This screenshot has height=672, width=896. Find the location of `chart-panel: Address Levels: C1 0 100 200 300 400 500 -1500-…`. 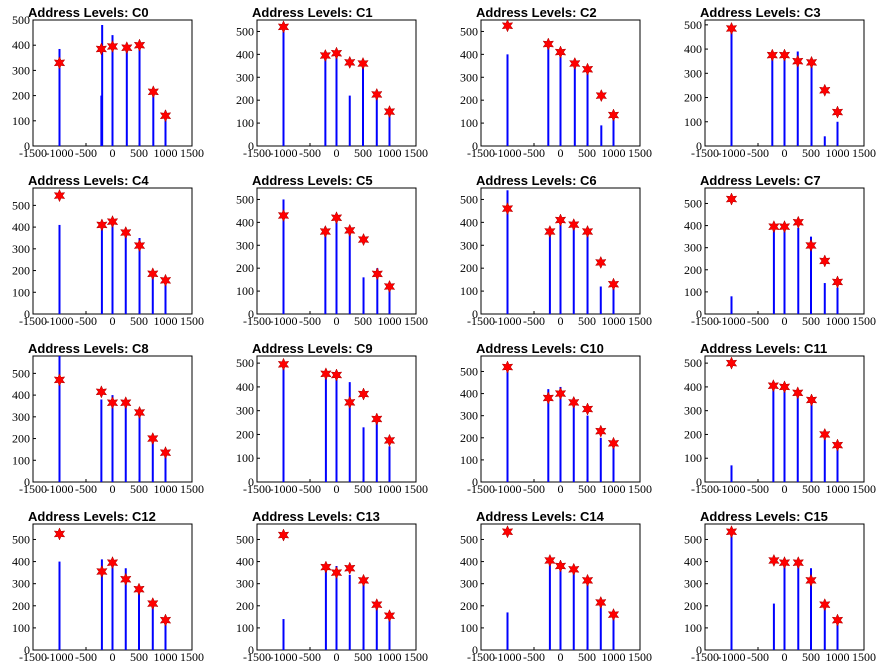

chart-panel: Address Levels: C1 0 100 200 300 400 500 -1500-… is located at coordinates (336, 84).